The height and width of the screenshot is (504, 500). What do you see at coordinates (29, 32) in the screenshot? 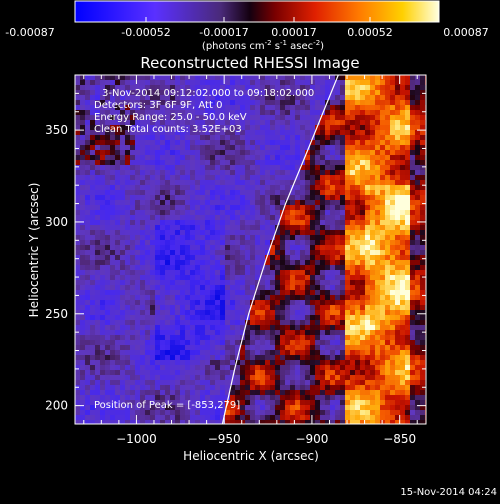
I see `colorbar-tick-label: -0.00087` at bounding box center [29, 32].